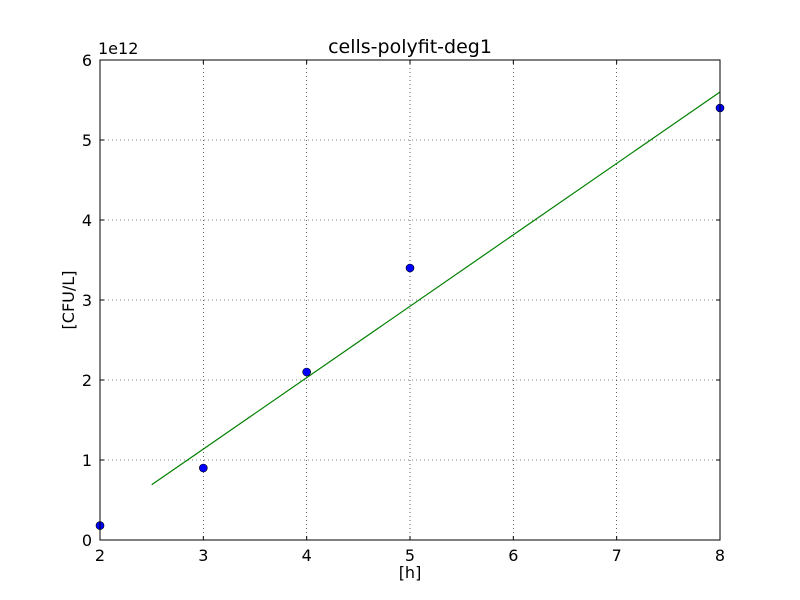  Describe the element at coordinates (68, 300) in the screenshot. I see `y-axis-label: [CFU/L]` at that location.